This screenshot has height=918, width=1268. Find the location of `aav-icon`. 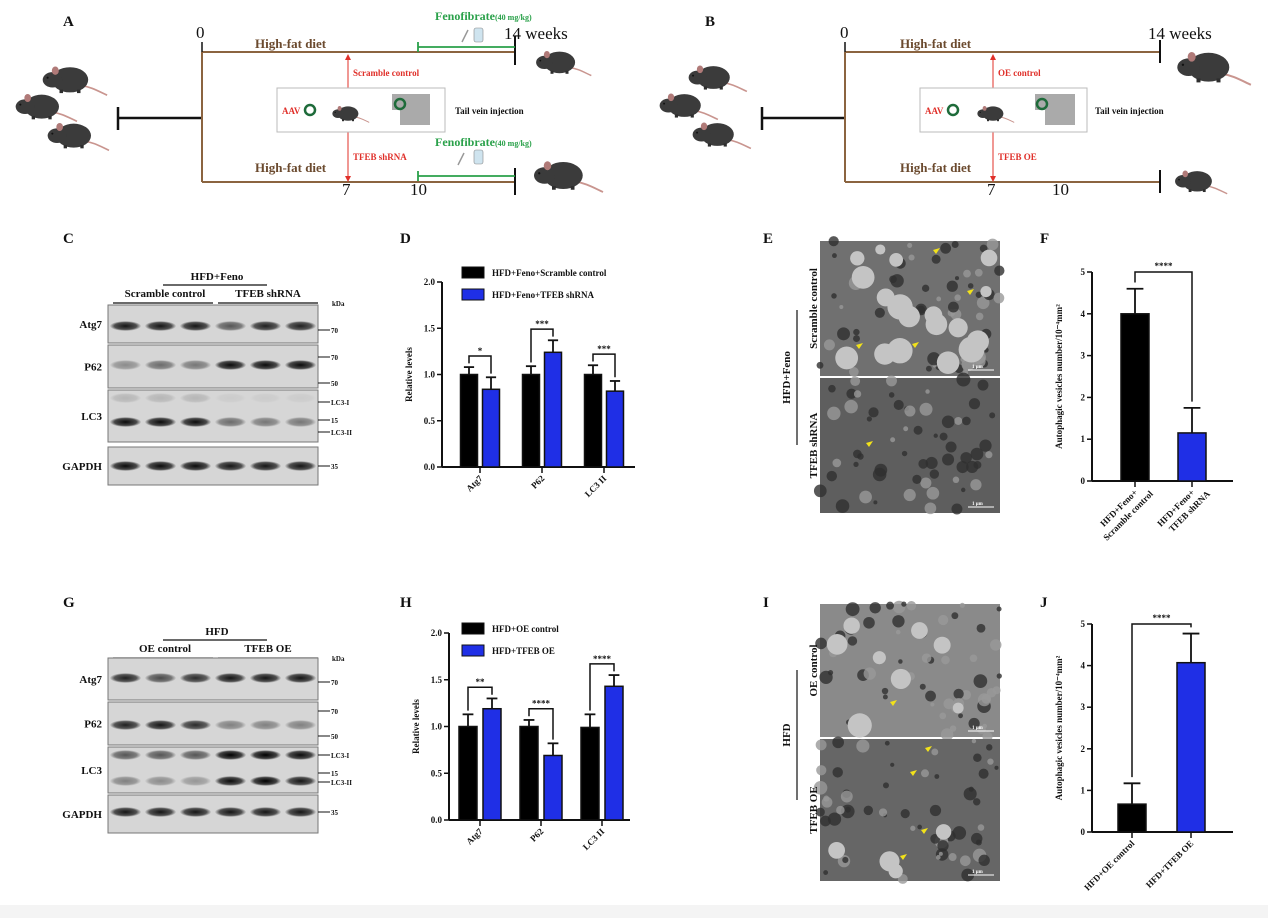

aav-icon is located at coordinates (1042, 104).